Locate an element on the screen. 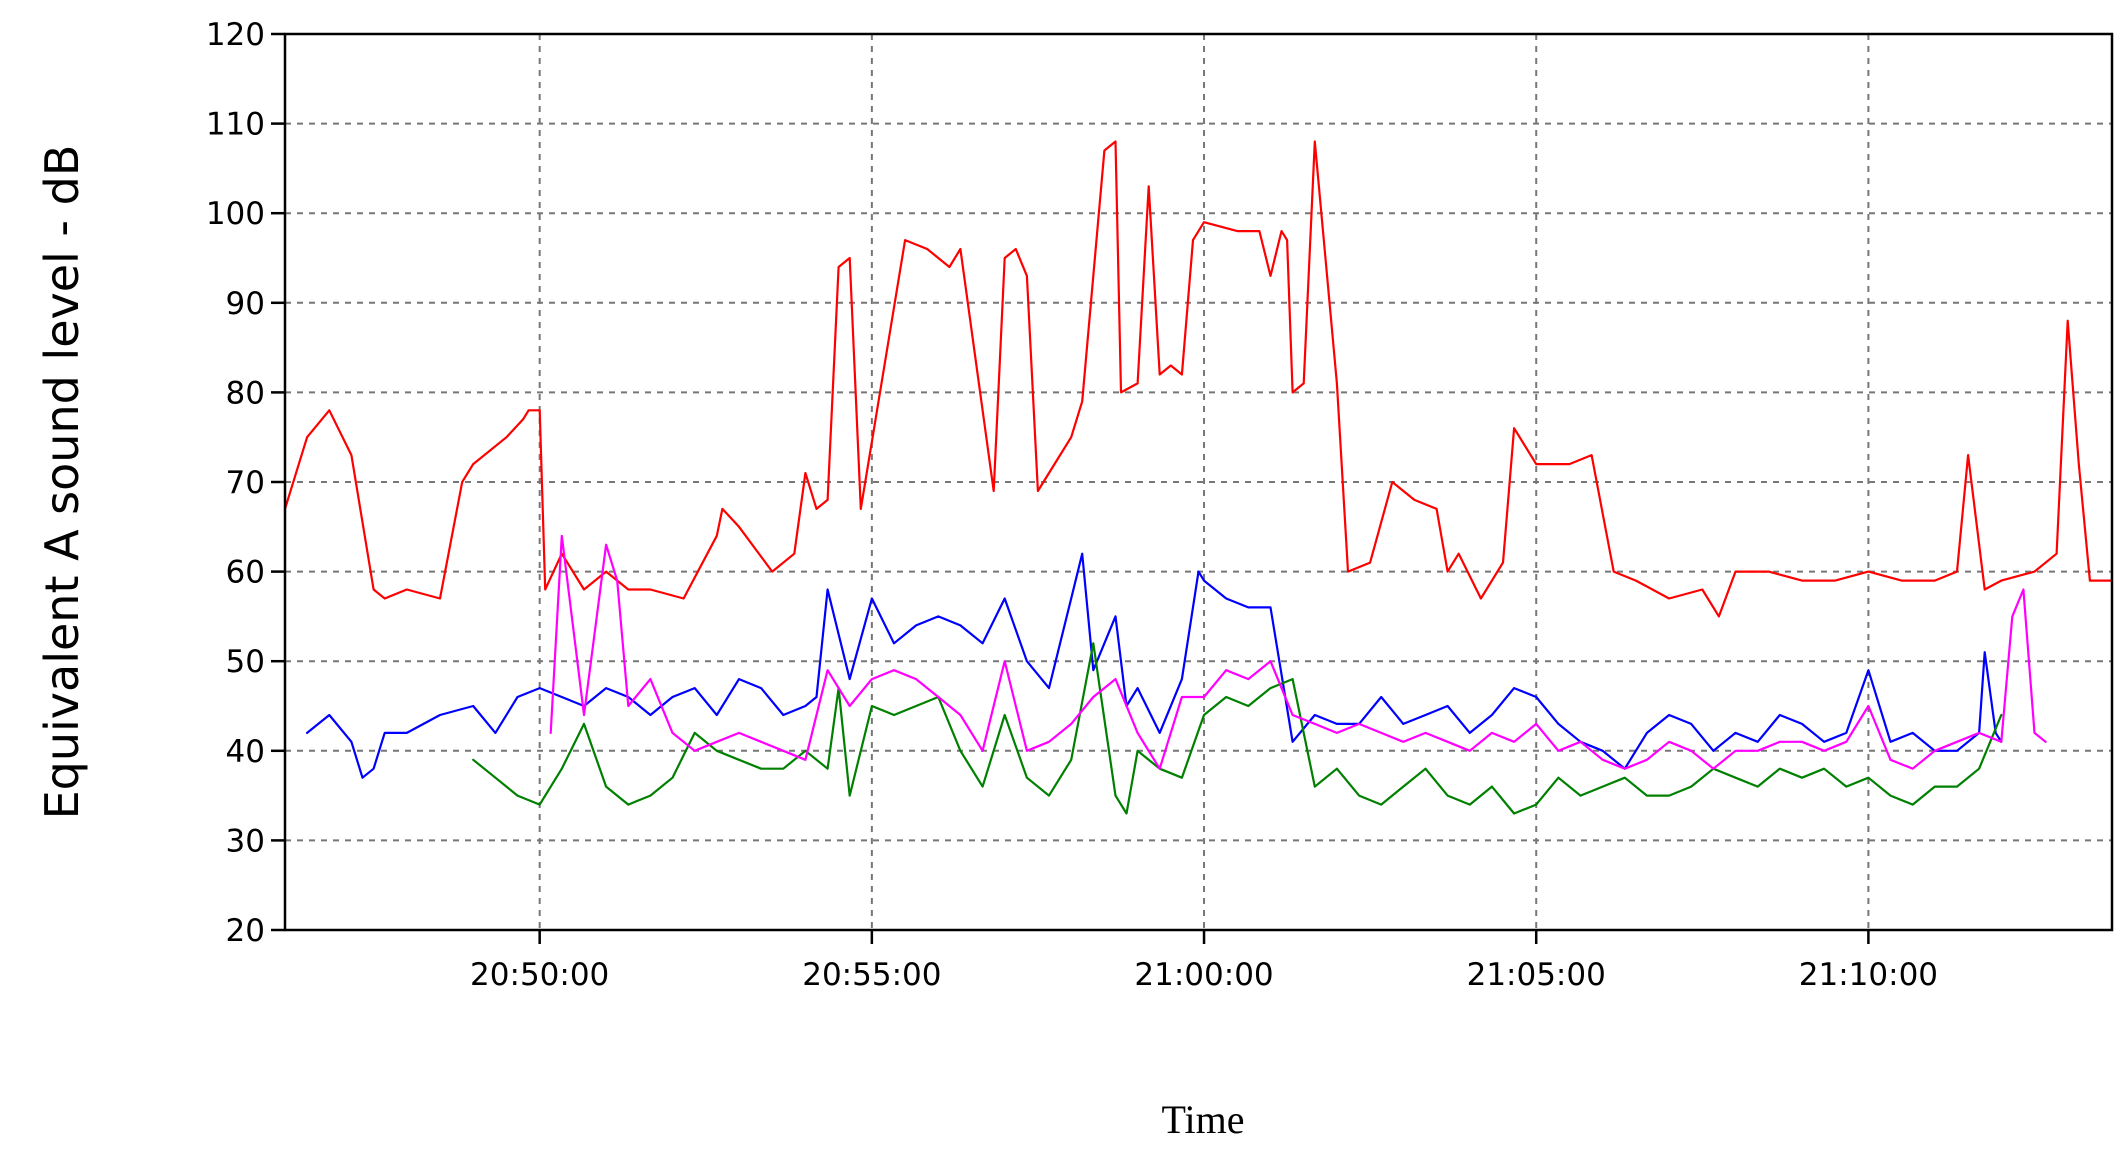  y-tick-label: 120 is located at coordinates (235, 35).